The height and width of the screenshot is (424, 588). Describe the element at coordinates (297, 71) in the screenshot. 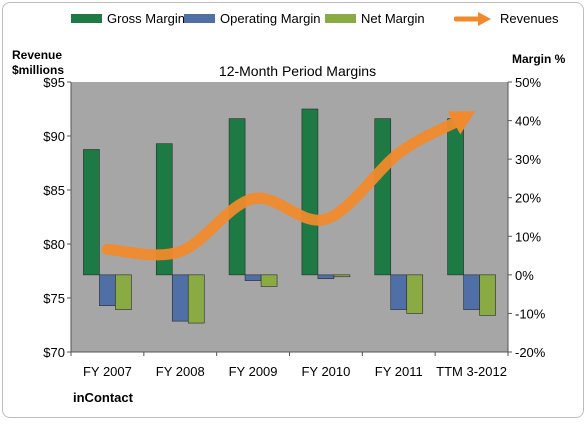

I see `chart-title: 12-Month Period Margins` at that location.